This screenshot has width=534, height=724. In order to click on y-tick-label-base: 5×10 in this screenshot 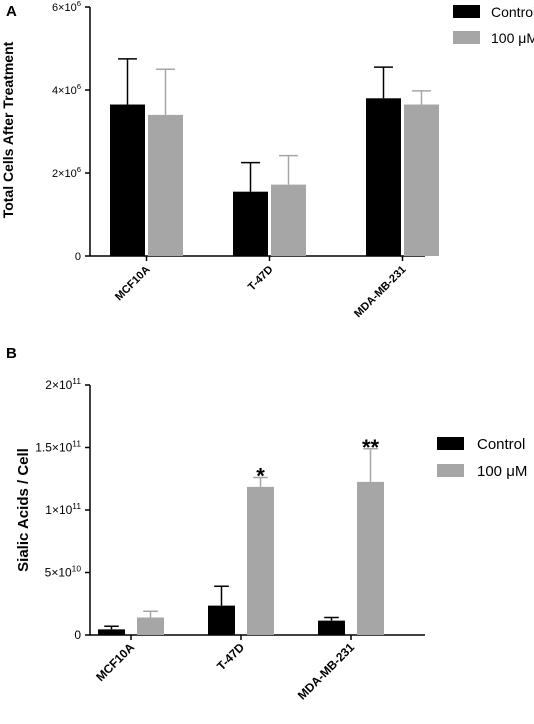, I will do `click(58, 573)`.